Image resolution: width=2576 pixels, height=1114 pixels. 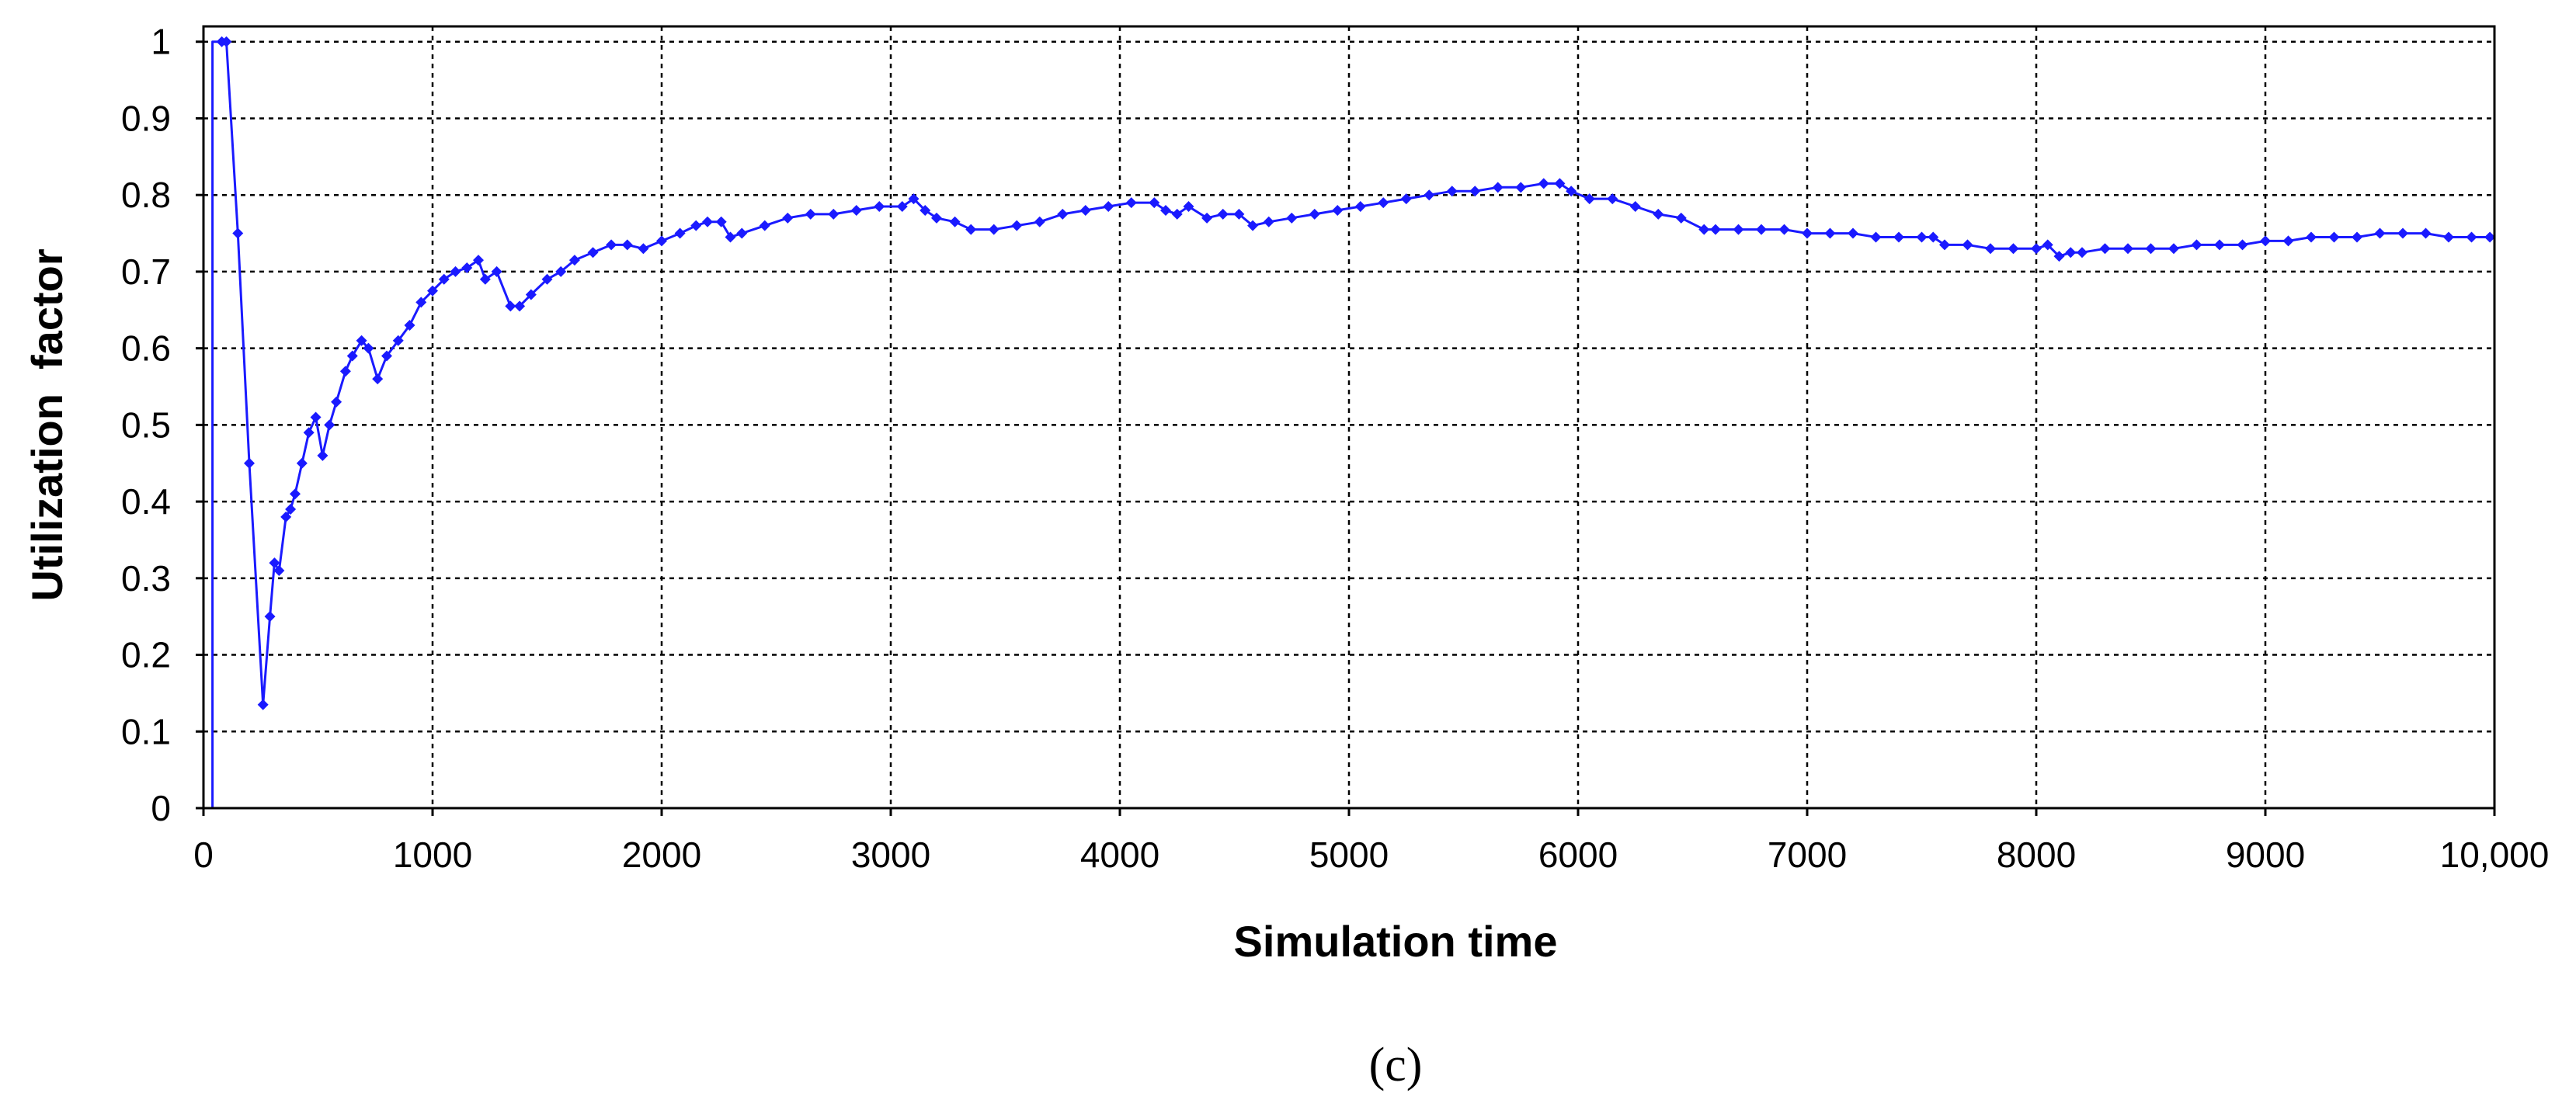 I want to click on x-tick-label: 4000, so click(x=1119, y=855).